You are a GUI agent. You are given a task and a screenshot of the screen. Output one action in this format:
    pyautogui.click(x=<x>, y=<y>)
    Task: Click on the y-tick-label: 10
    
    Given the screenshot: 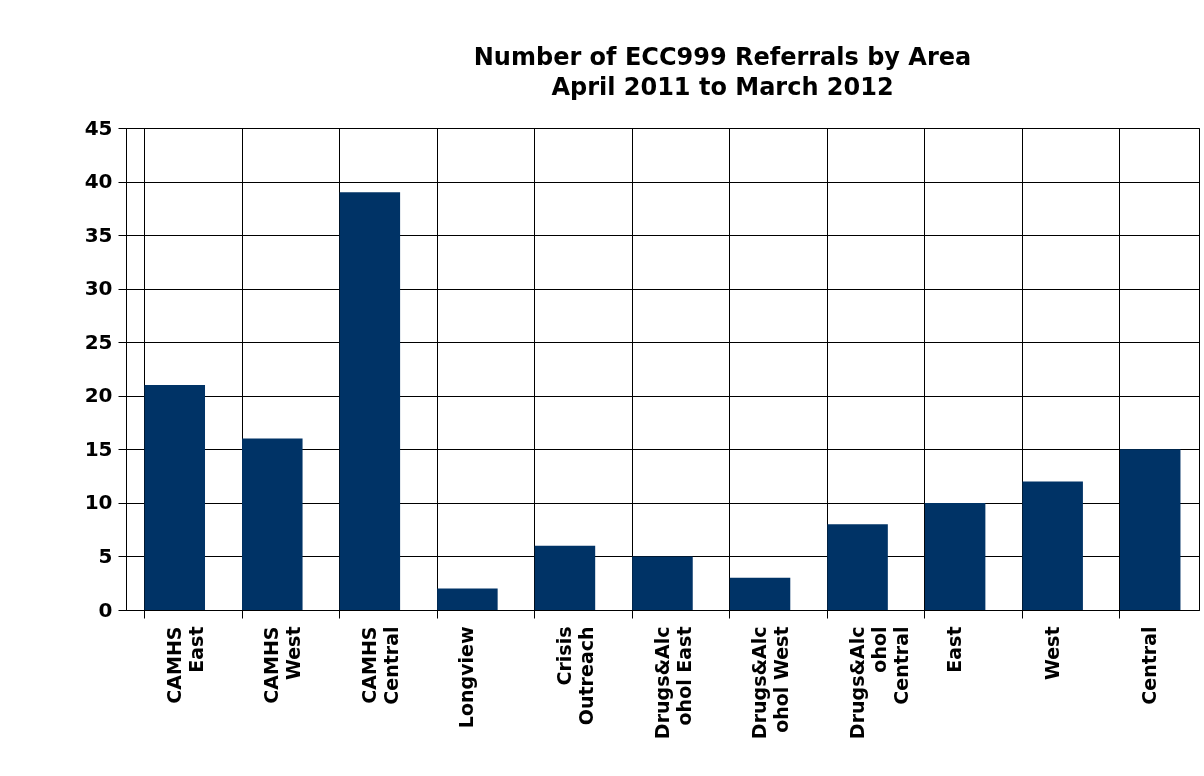 What is the action you would take?
    pyautogui.click(x=98, y=502)
    